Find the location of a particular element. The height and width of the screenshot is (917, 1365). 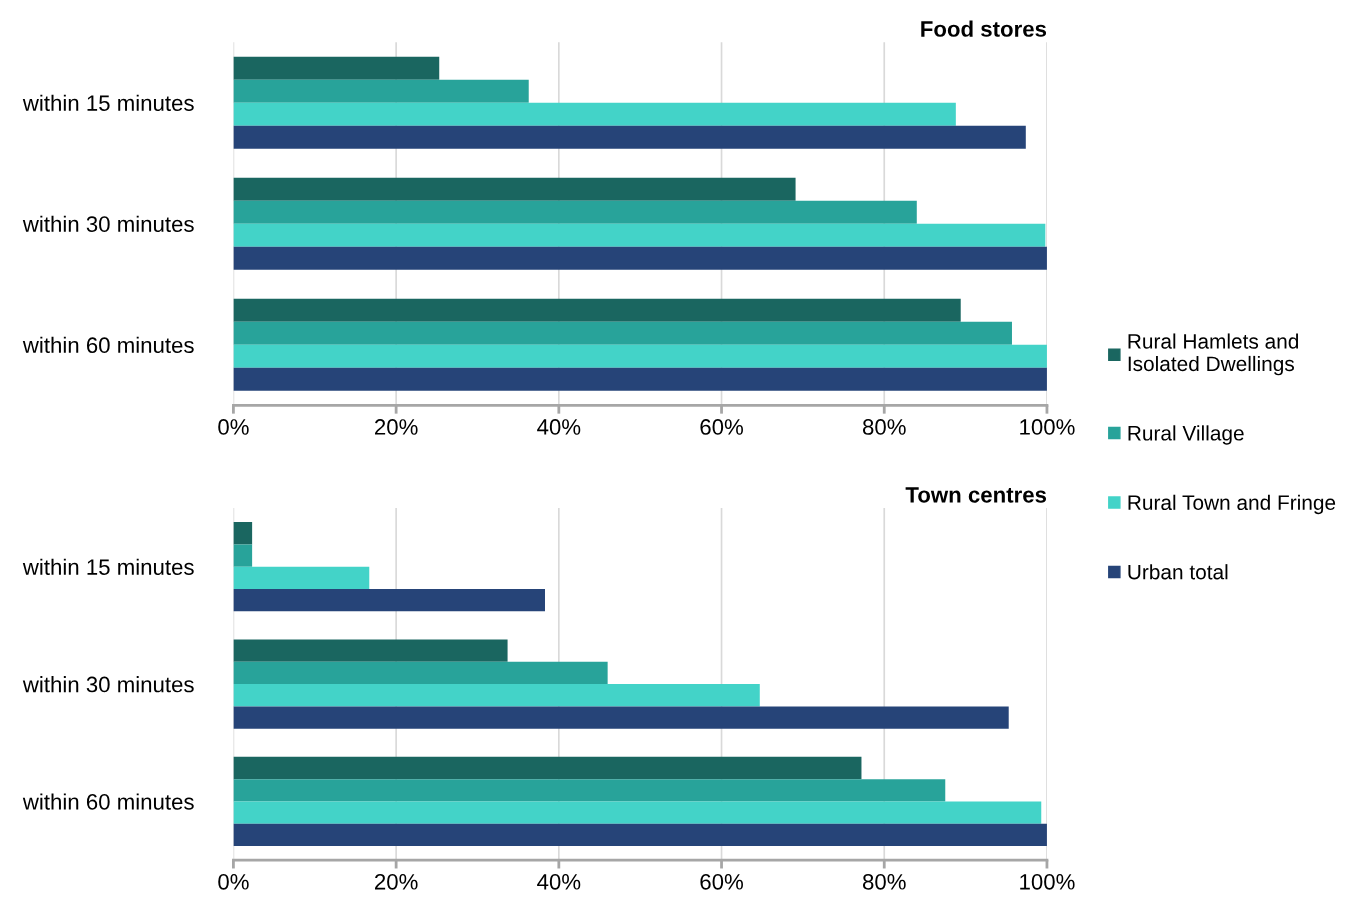

chart-title: Town centres is located at coordinates (976, 495).